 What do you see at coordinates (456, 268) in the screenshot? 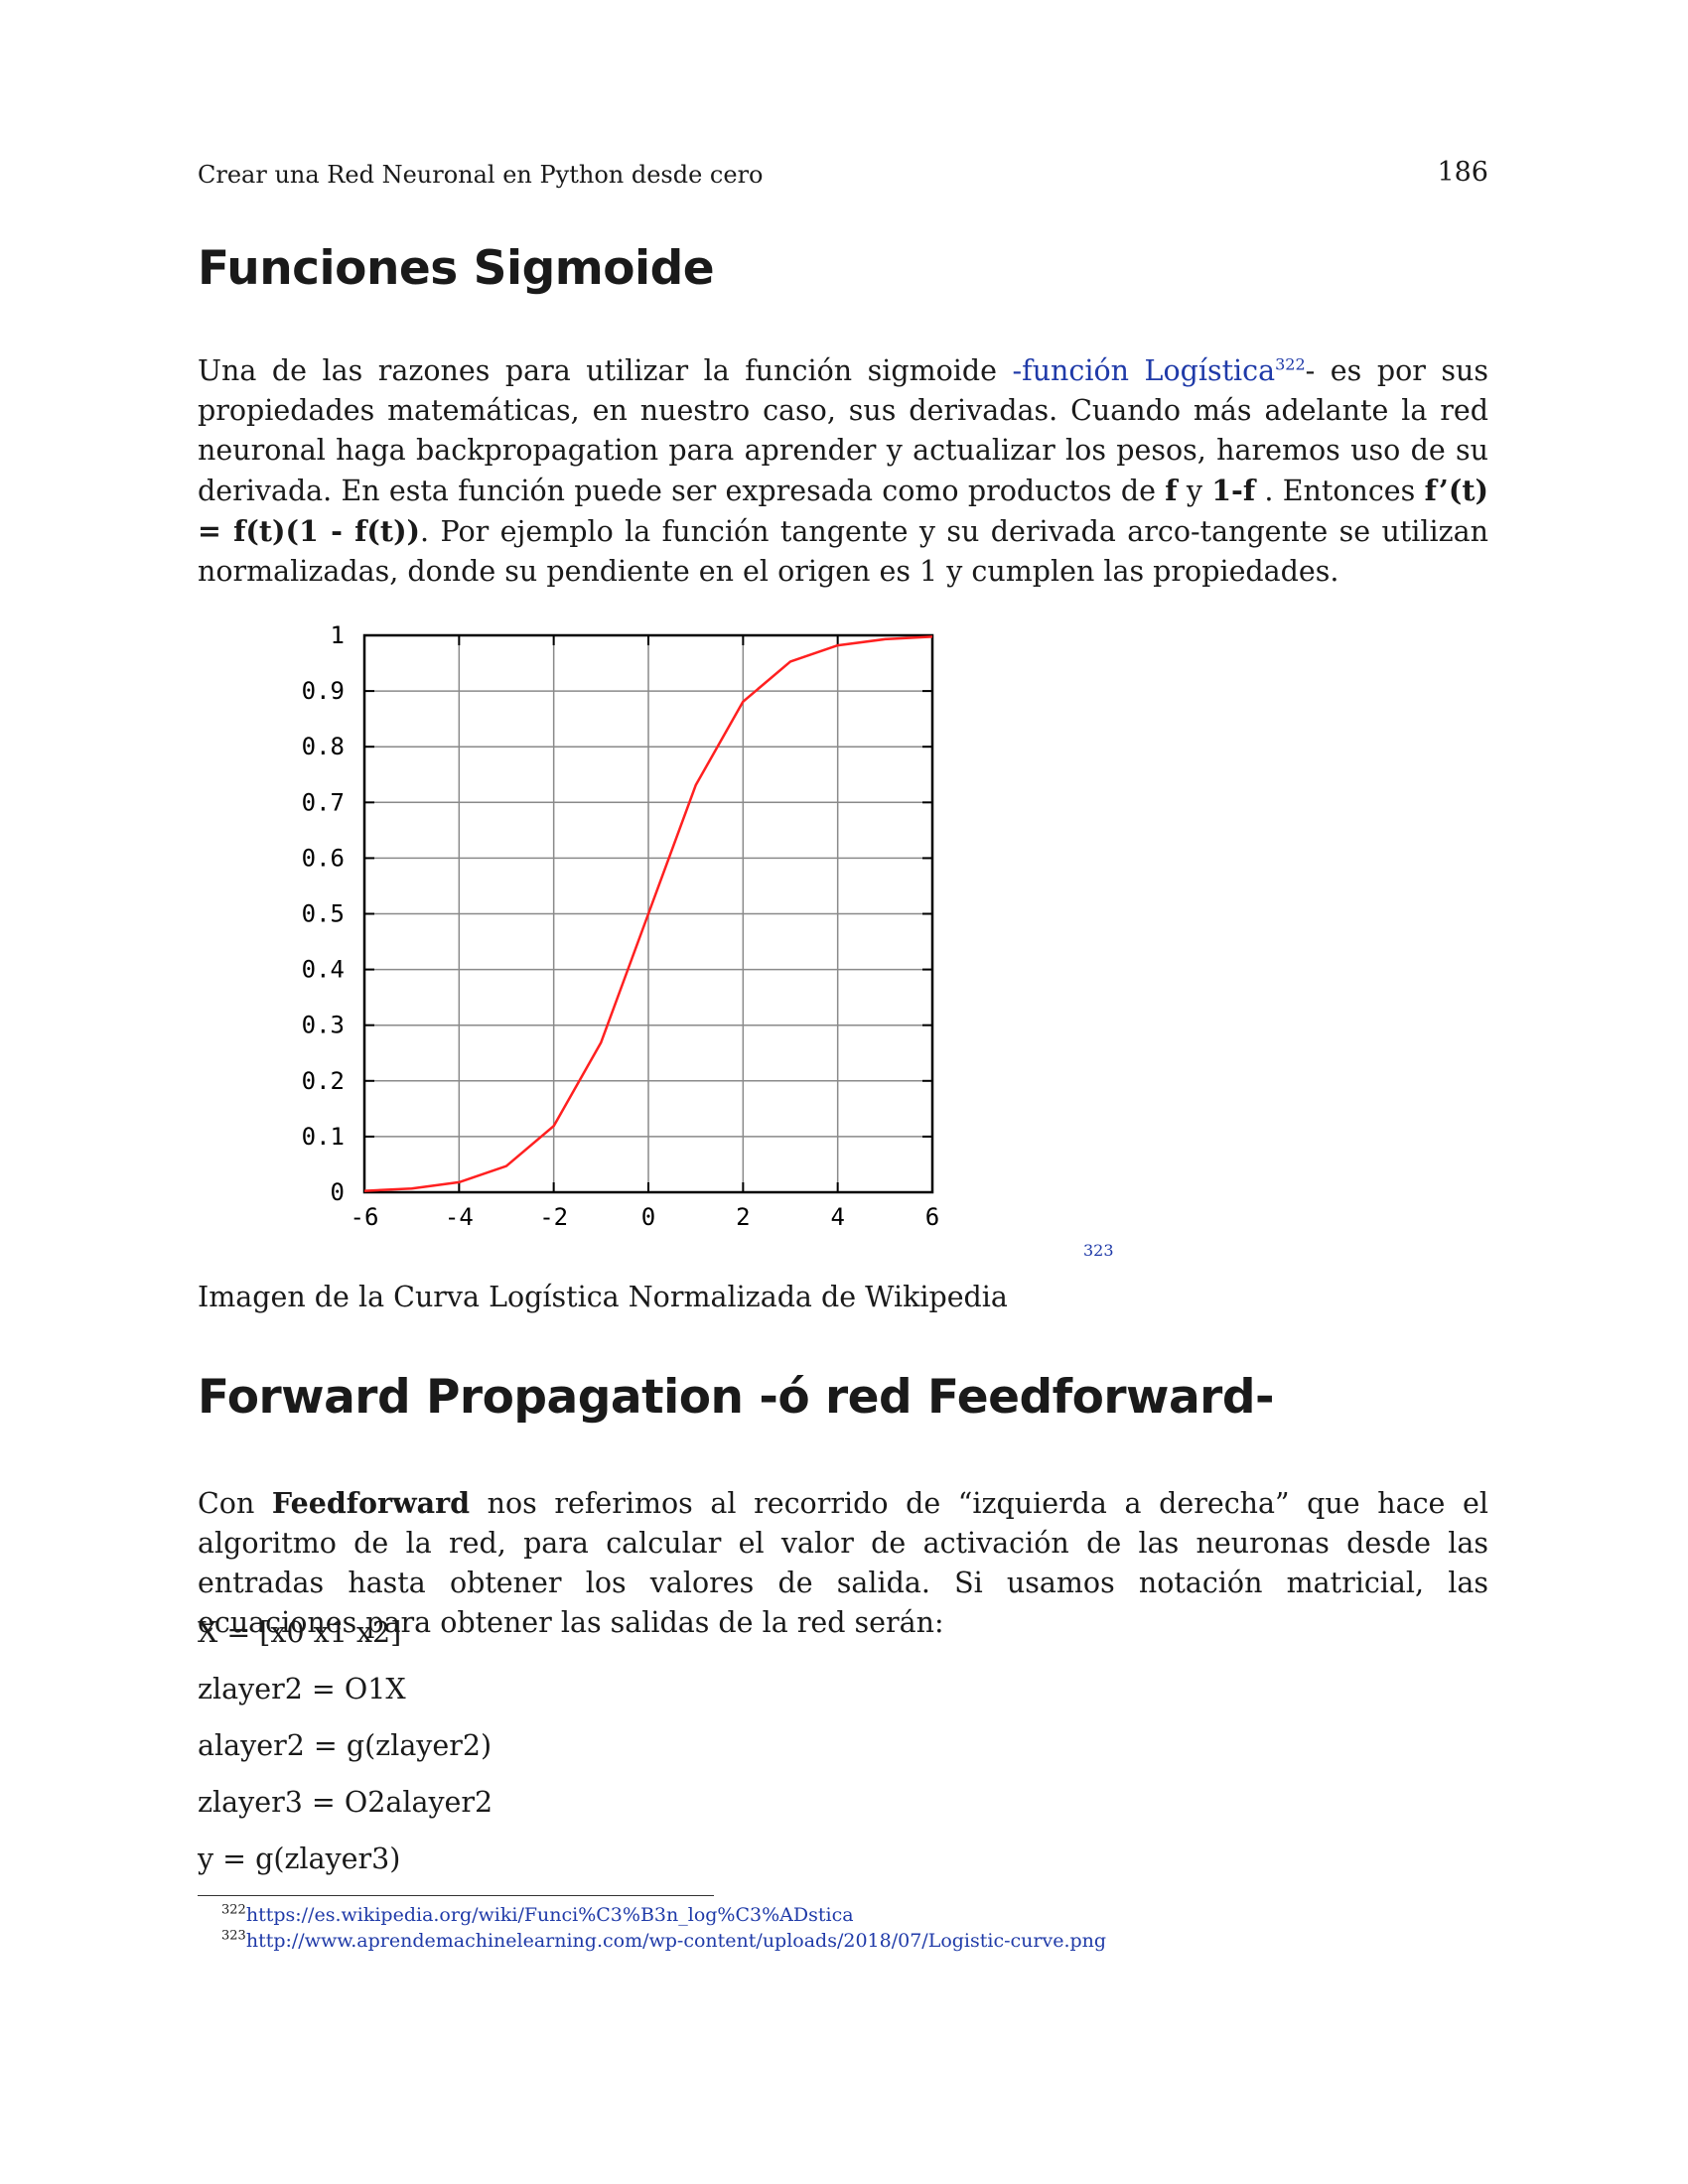
I see `section-heading-sigmoide: Funciones Sigmoide` at bounding box center [456, 268].